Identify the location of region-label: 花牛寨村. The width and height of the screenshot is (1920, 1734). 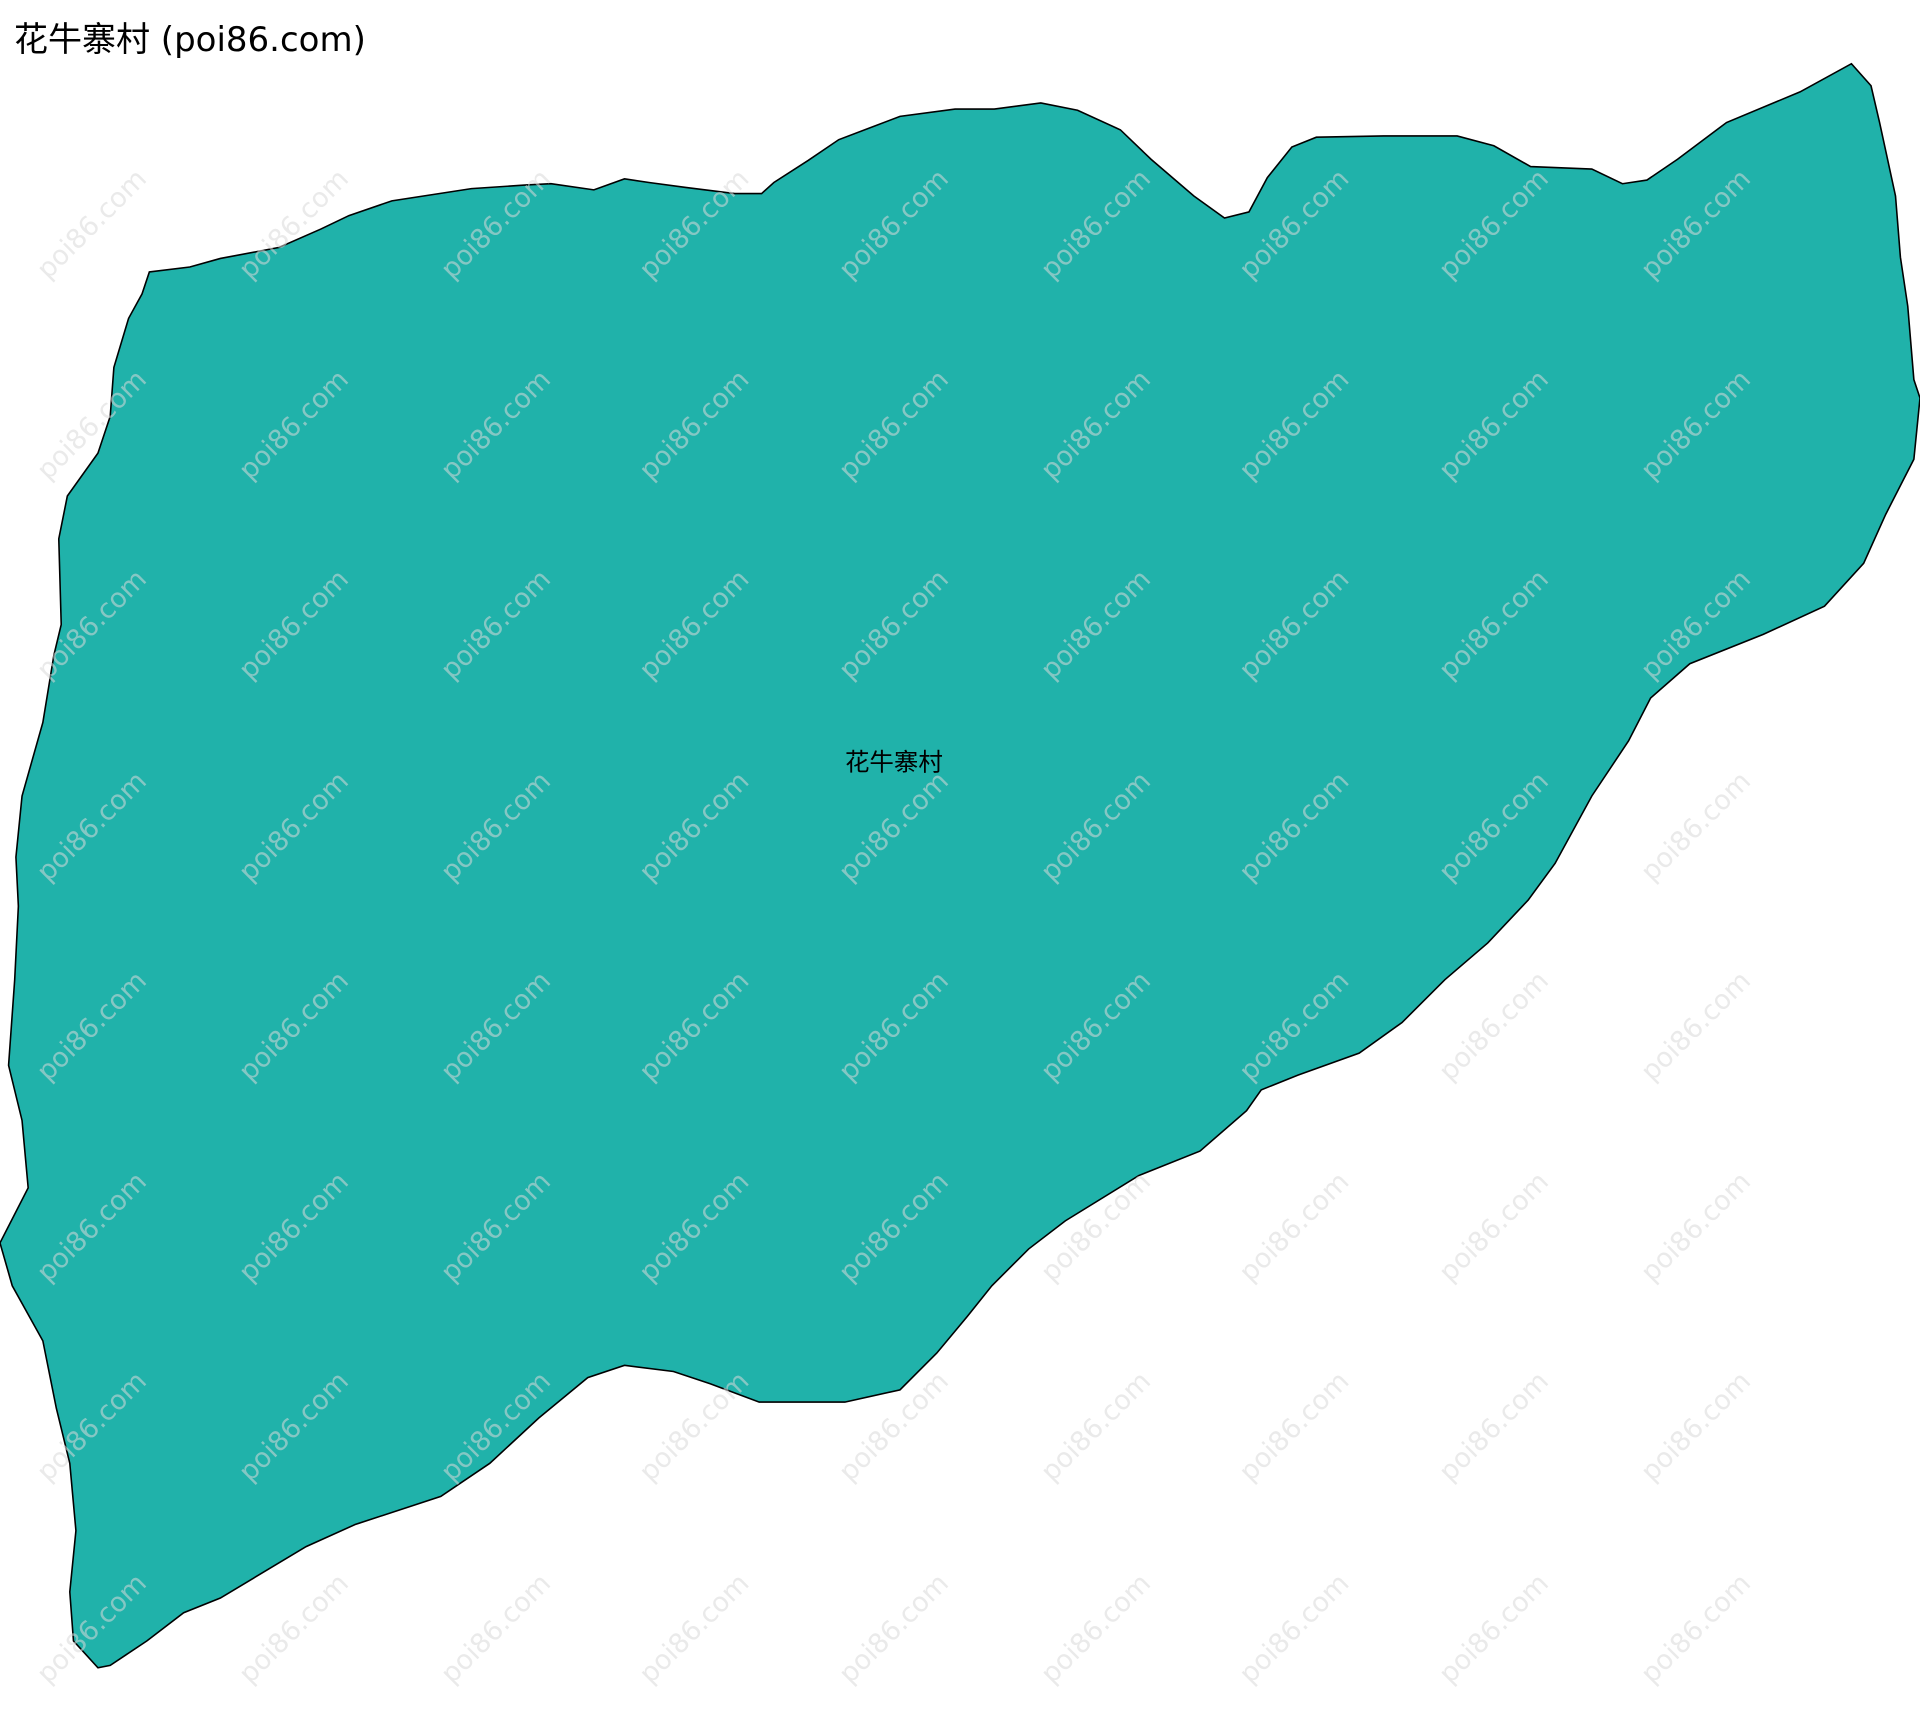
(894, 761).